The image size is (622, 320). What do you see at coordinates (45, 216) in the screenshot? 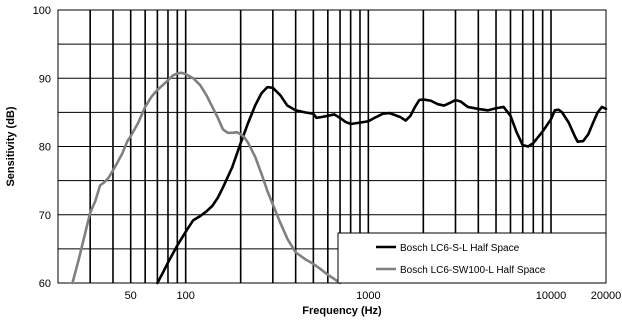
I see `y-tick-label: 70` at bounding box center [45, 216].